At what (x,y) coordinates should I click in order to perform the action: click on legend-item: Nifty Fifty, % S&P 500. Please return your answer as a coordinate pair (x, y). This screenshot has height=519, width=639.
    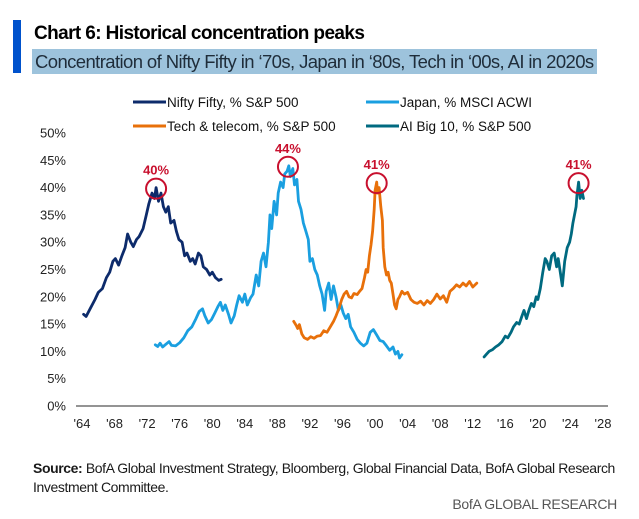
    Looking at the image, I should click on (216, 102).